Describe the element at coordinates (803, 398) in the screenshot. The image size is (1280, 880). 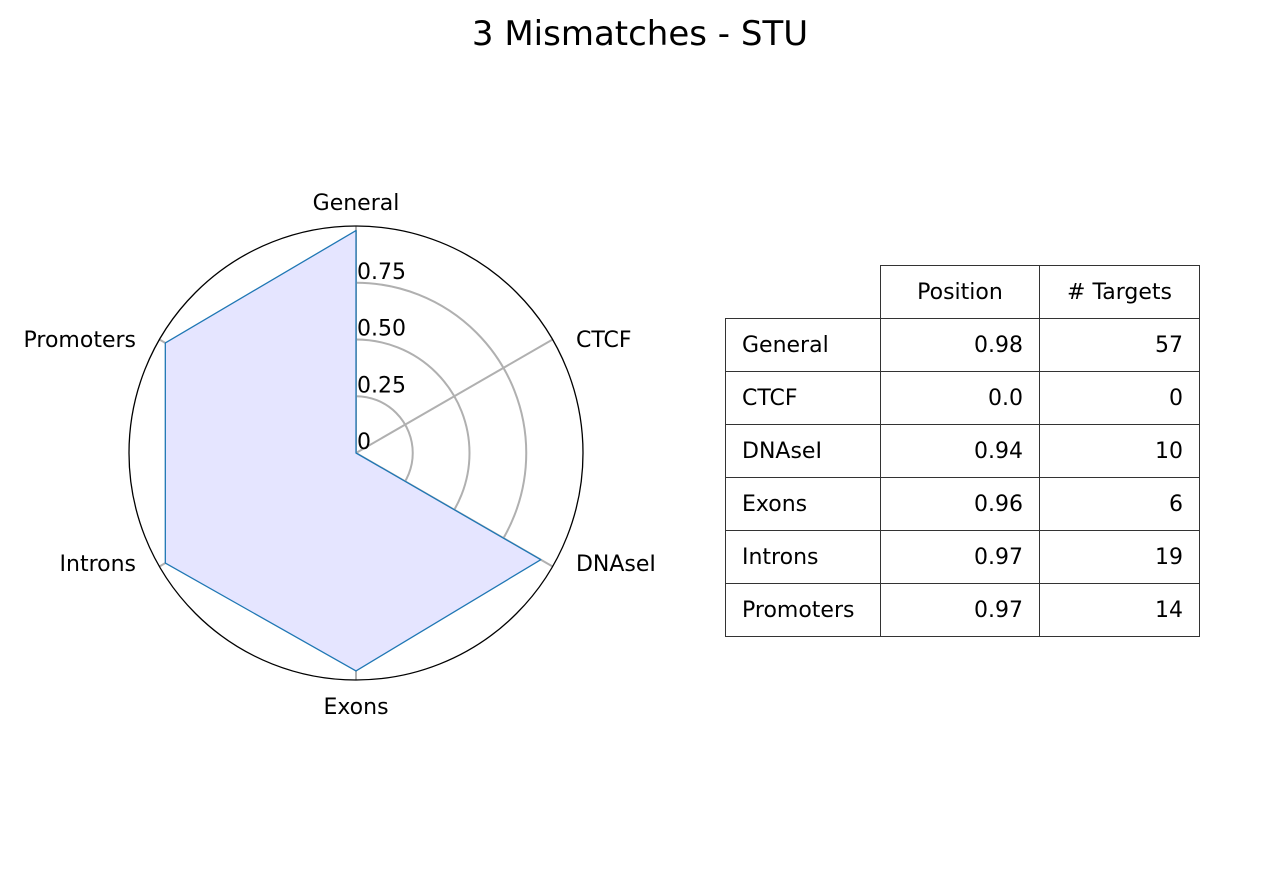
I see `table-row-label: CTCF` at that location.